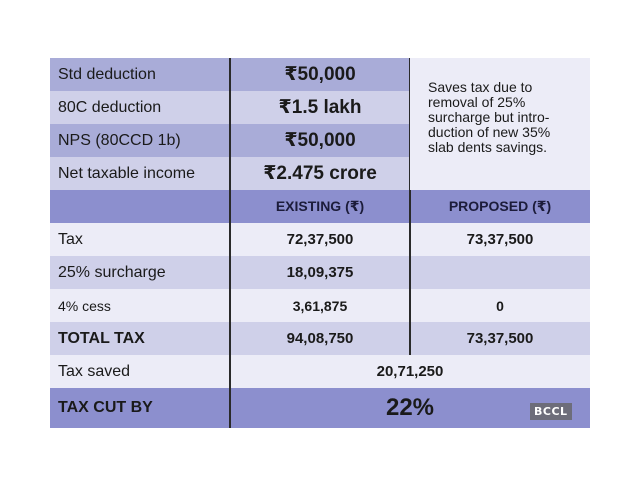 This screenshot has height=479, width=640. I want to click on net-taxable-income-value: ₹2.475 crore, so click(320, 173).